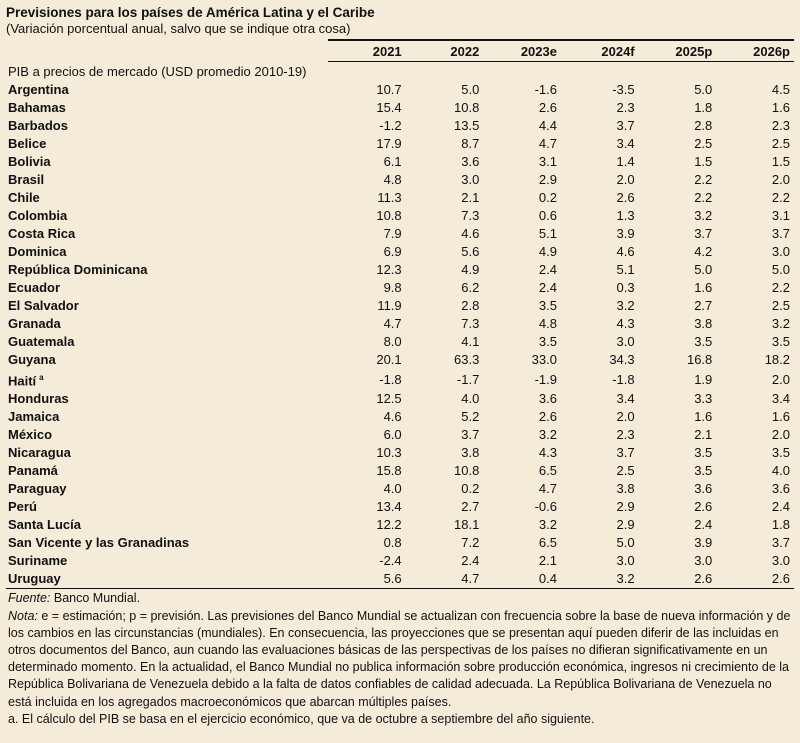 This screenshot has height=743, width=800. Describe the element at coordinates (389, 269) in the screenshot. I see `value-cell: 12.3` at that location.